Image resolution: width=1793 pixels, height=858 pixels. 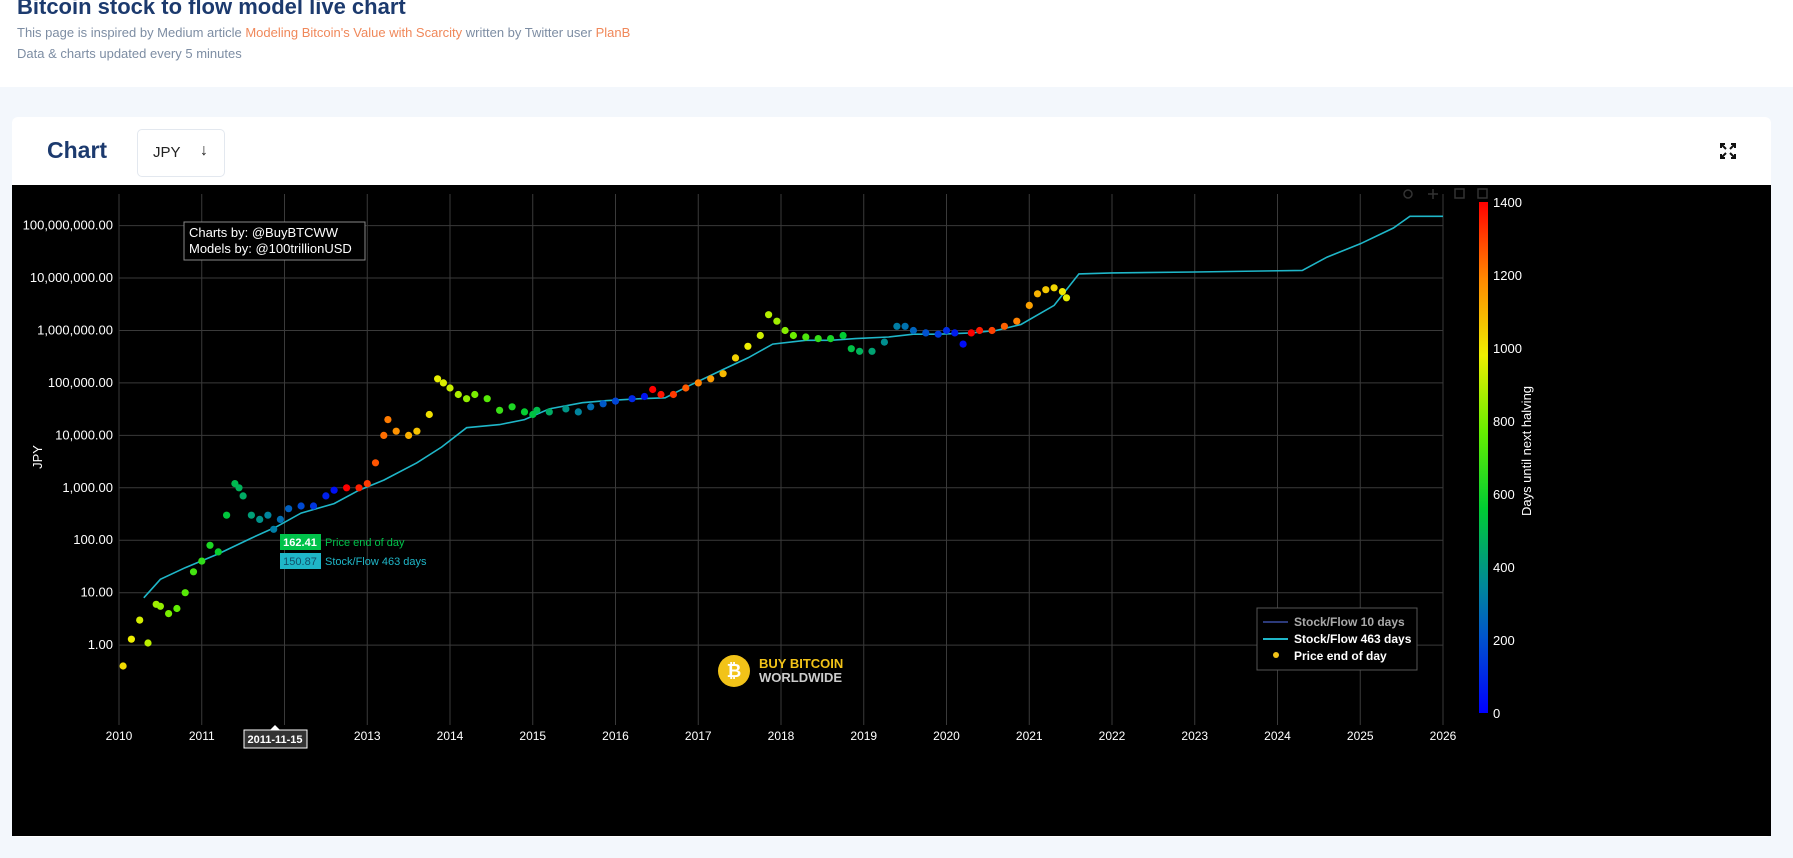 I want to click on legend-item-463d: Stock/Flow 463 days, so click(x=1353, y=639).